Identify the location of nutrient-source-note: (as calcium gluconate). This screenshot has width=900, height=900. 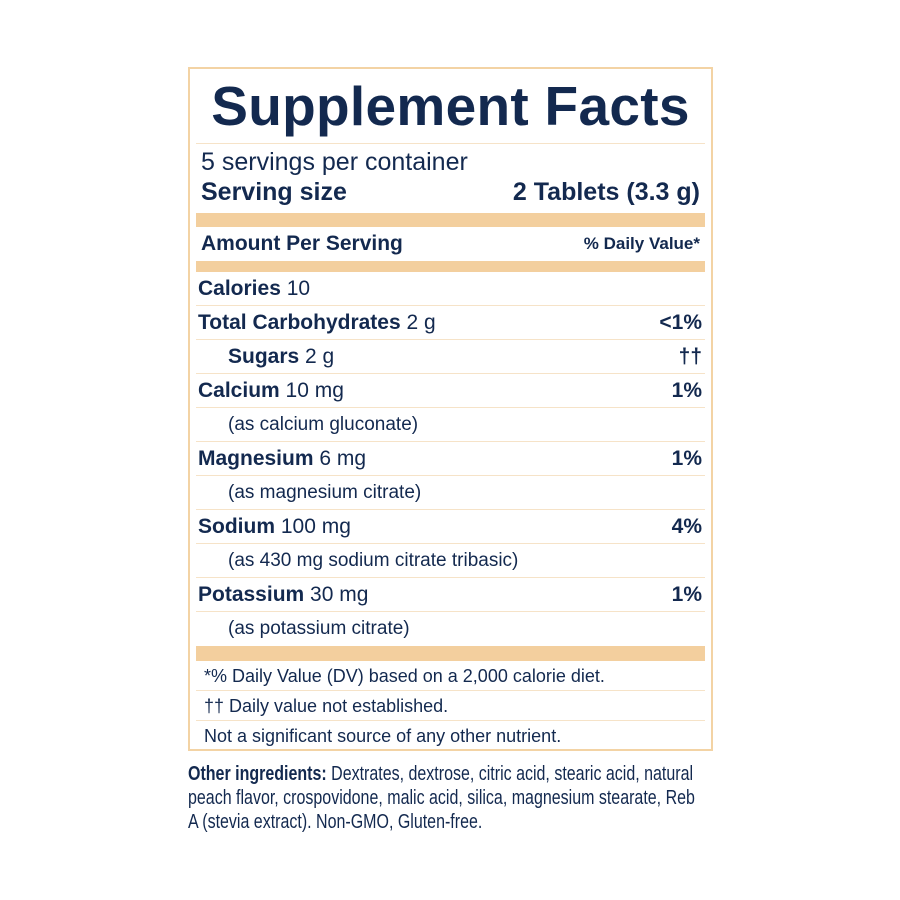
(450, 425).